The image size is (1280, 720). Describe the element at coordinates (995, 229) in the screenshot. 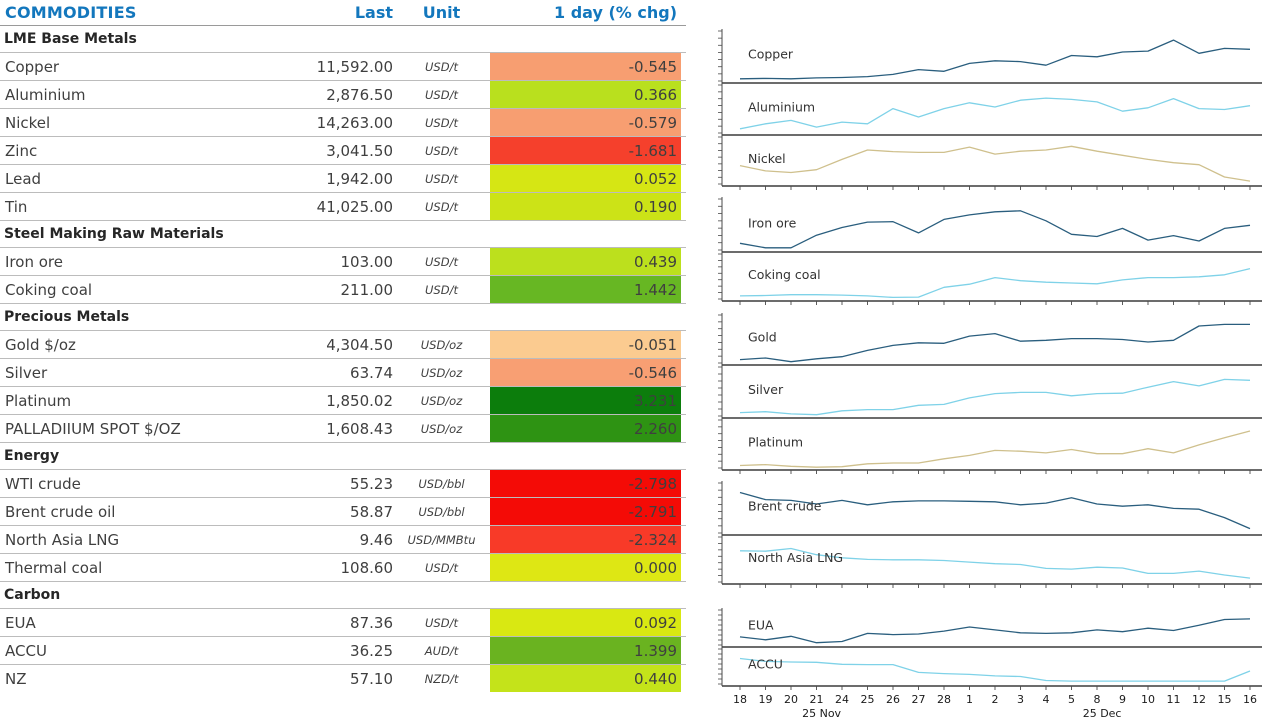

I see `sparkline-iron-ore` at that location.